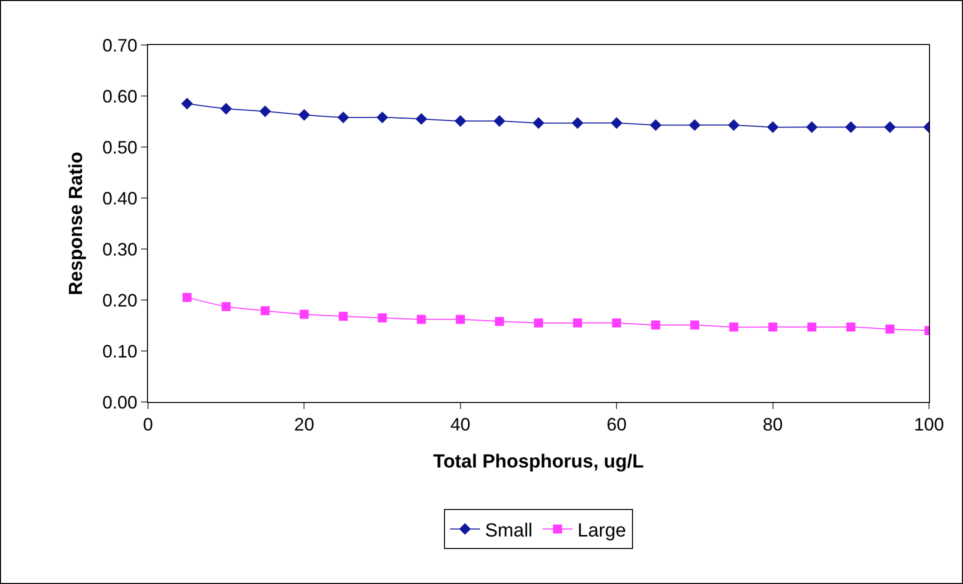 Image resolution: width=963 pixels, height=584 pixels. I want to click on y-tick-label: 0.40, so click(120, 198).